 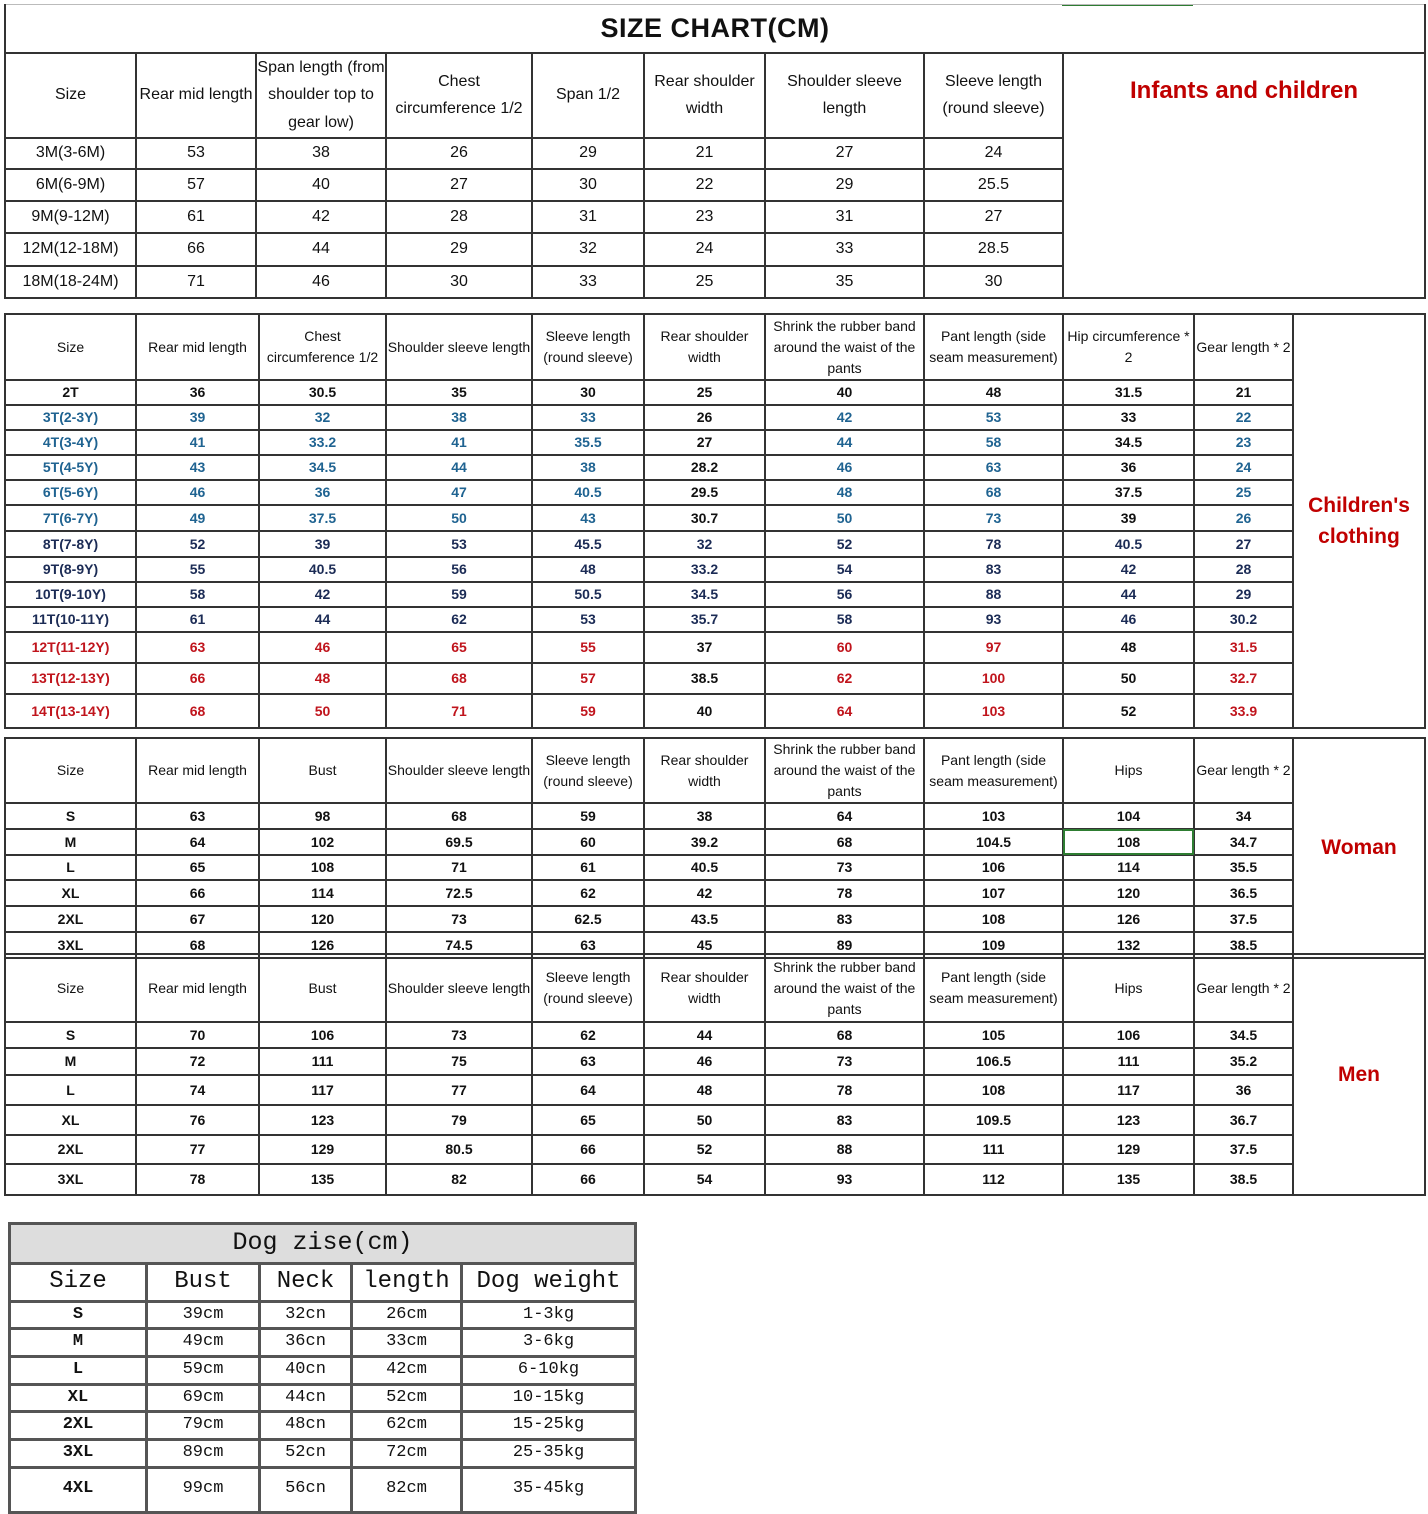 What do you see at coordinates (459, 153) in the screenshot?
I see `value-cell: 26` at bounding box center [459, 153].